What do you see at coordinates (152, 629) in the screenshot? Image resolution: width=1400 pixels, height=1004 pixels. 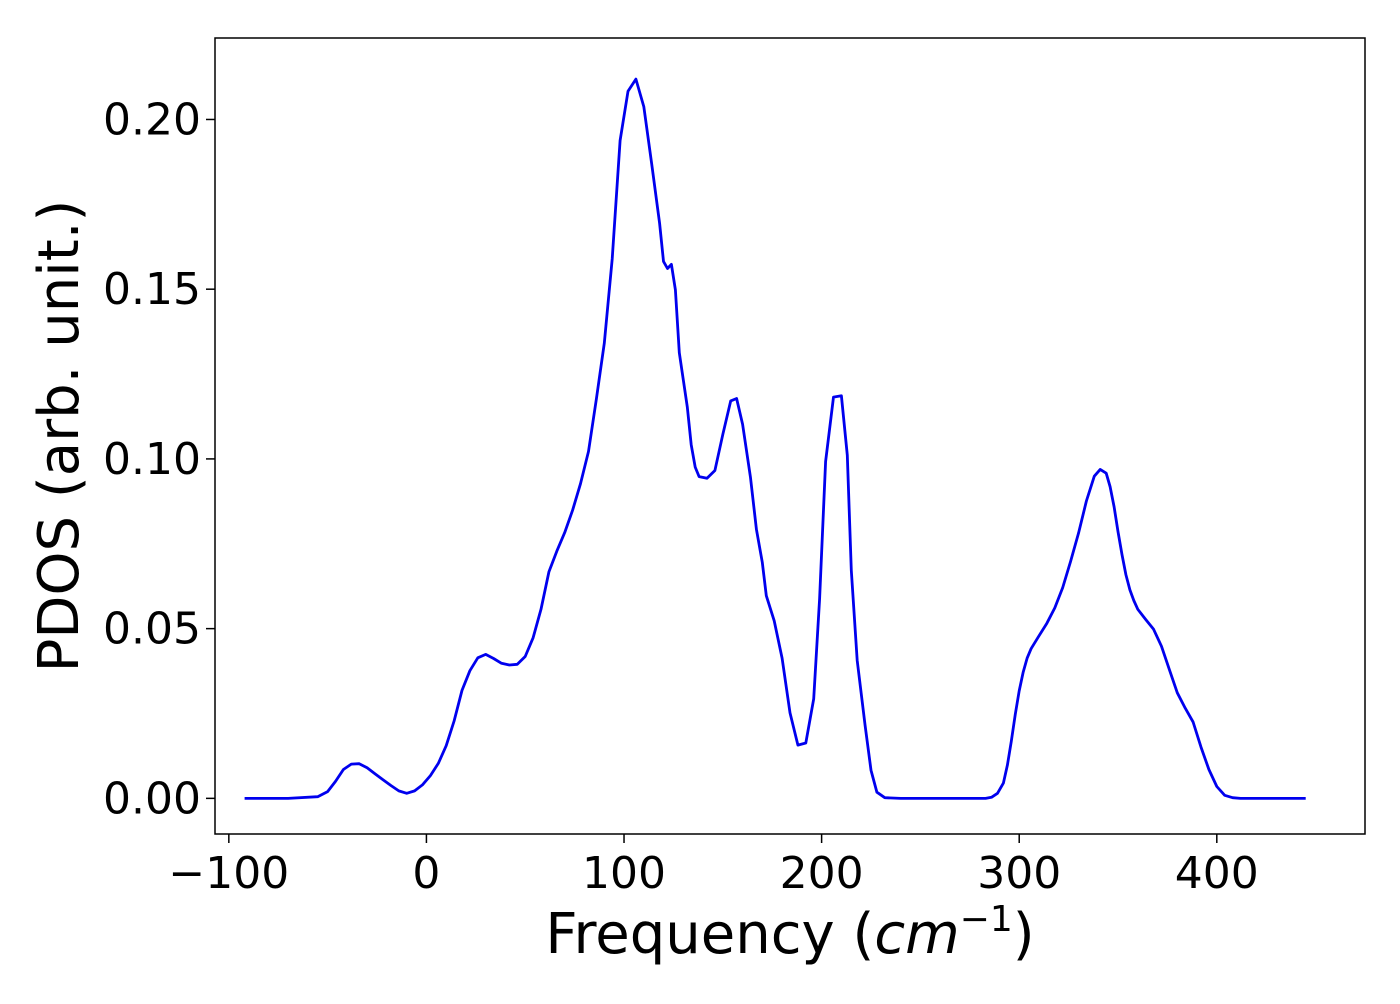 I see `y-tick-label: 0.05` at bounding box center [152, 629].